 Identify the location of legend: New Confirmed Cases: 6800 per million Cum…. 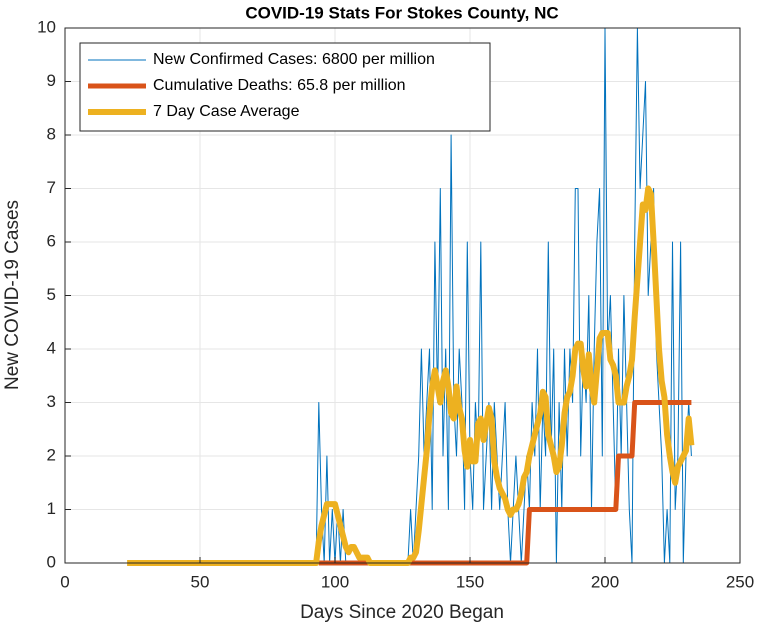
(285, 87).